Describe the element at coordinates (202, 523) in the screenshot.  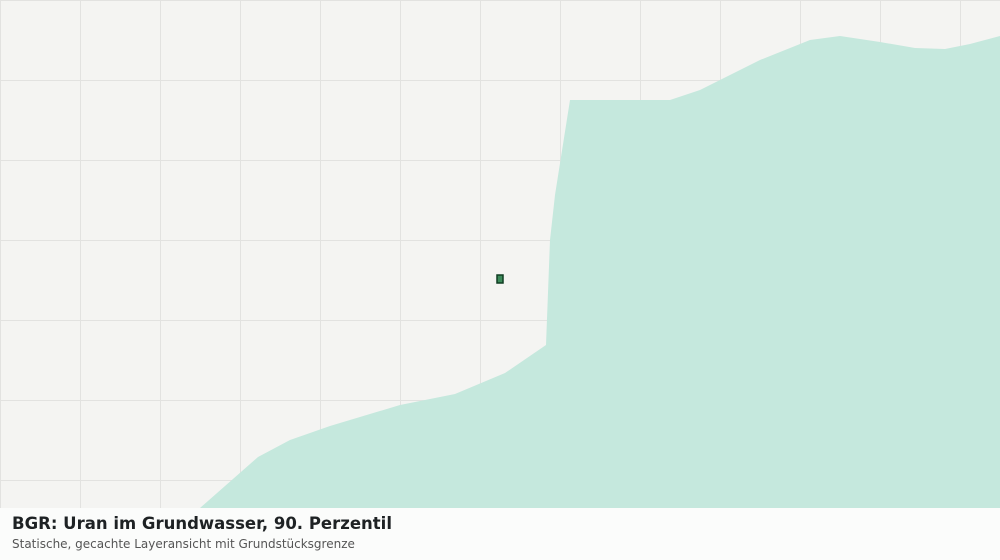
I see `title: BGR: Uran im Grundwasser, 90. Perzentil` at that location.